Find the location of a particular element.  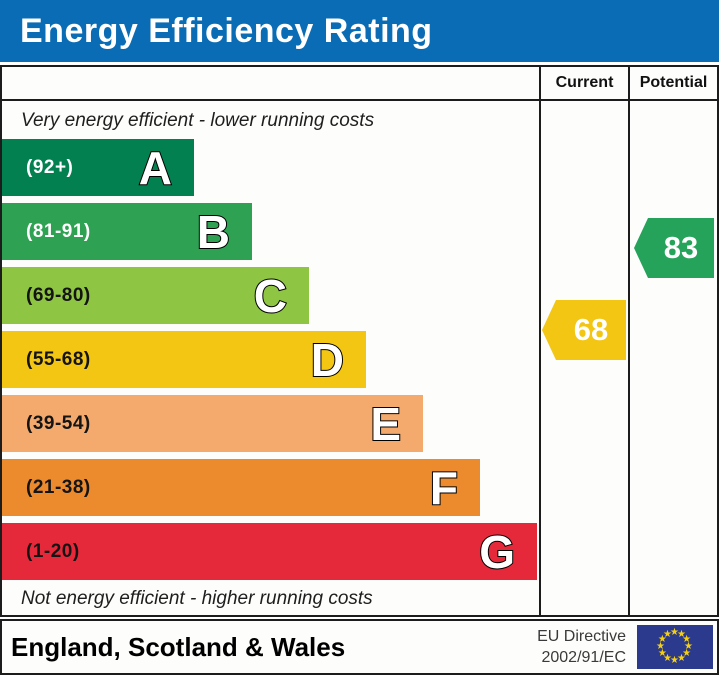

band-d: (55-68) D is located at coordinates (184, 359).